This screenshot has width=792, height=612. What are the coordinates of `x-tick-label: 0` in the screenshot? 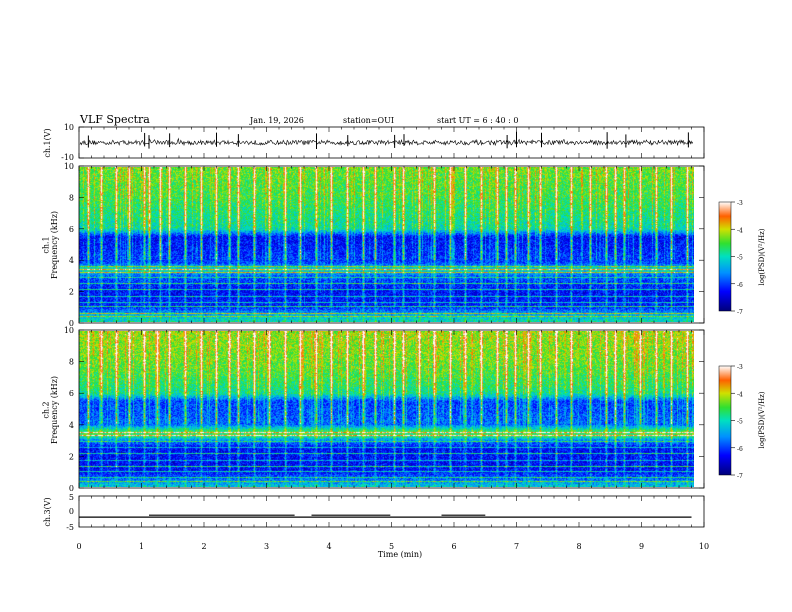 It's located at (78, 546).